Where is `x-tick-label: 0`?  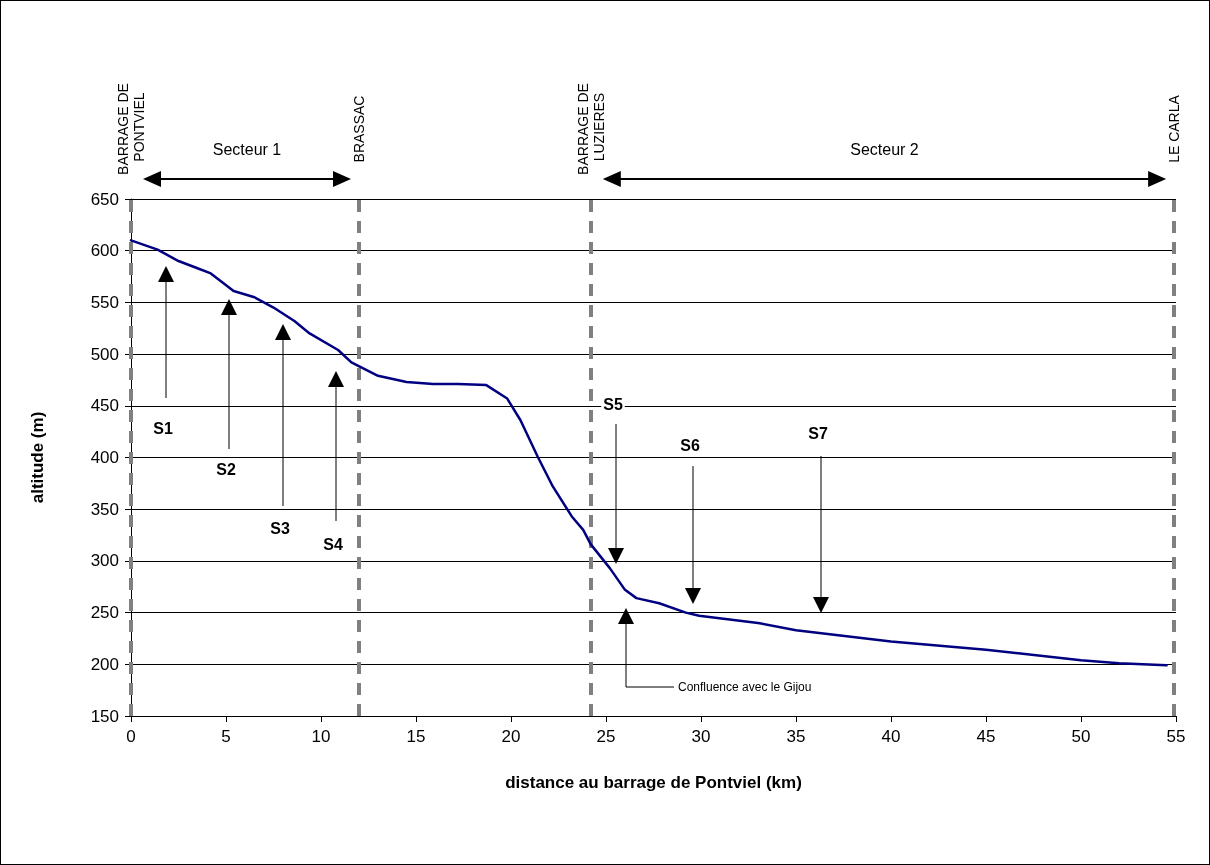
x-tick-label: 0 is located at coordinates (131, 736).